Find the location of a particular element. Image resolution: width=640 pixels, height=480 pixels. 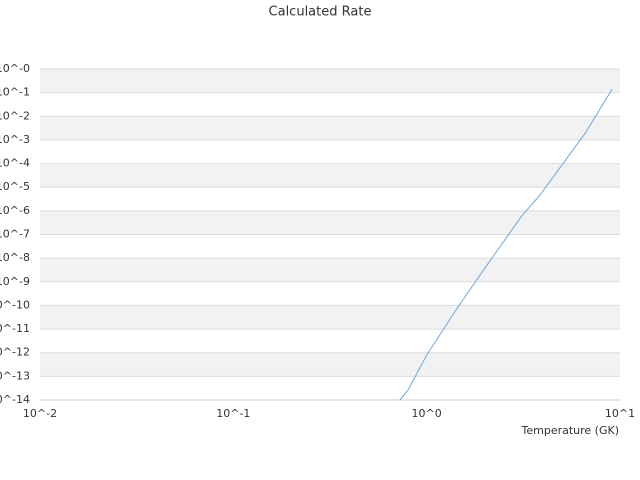

x-tick-label: 10^-2 is located at coordinates (40, 413).